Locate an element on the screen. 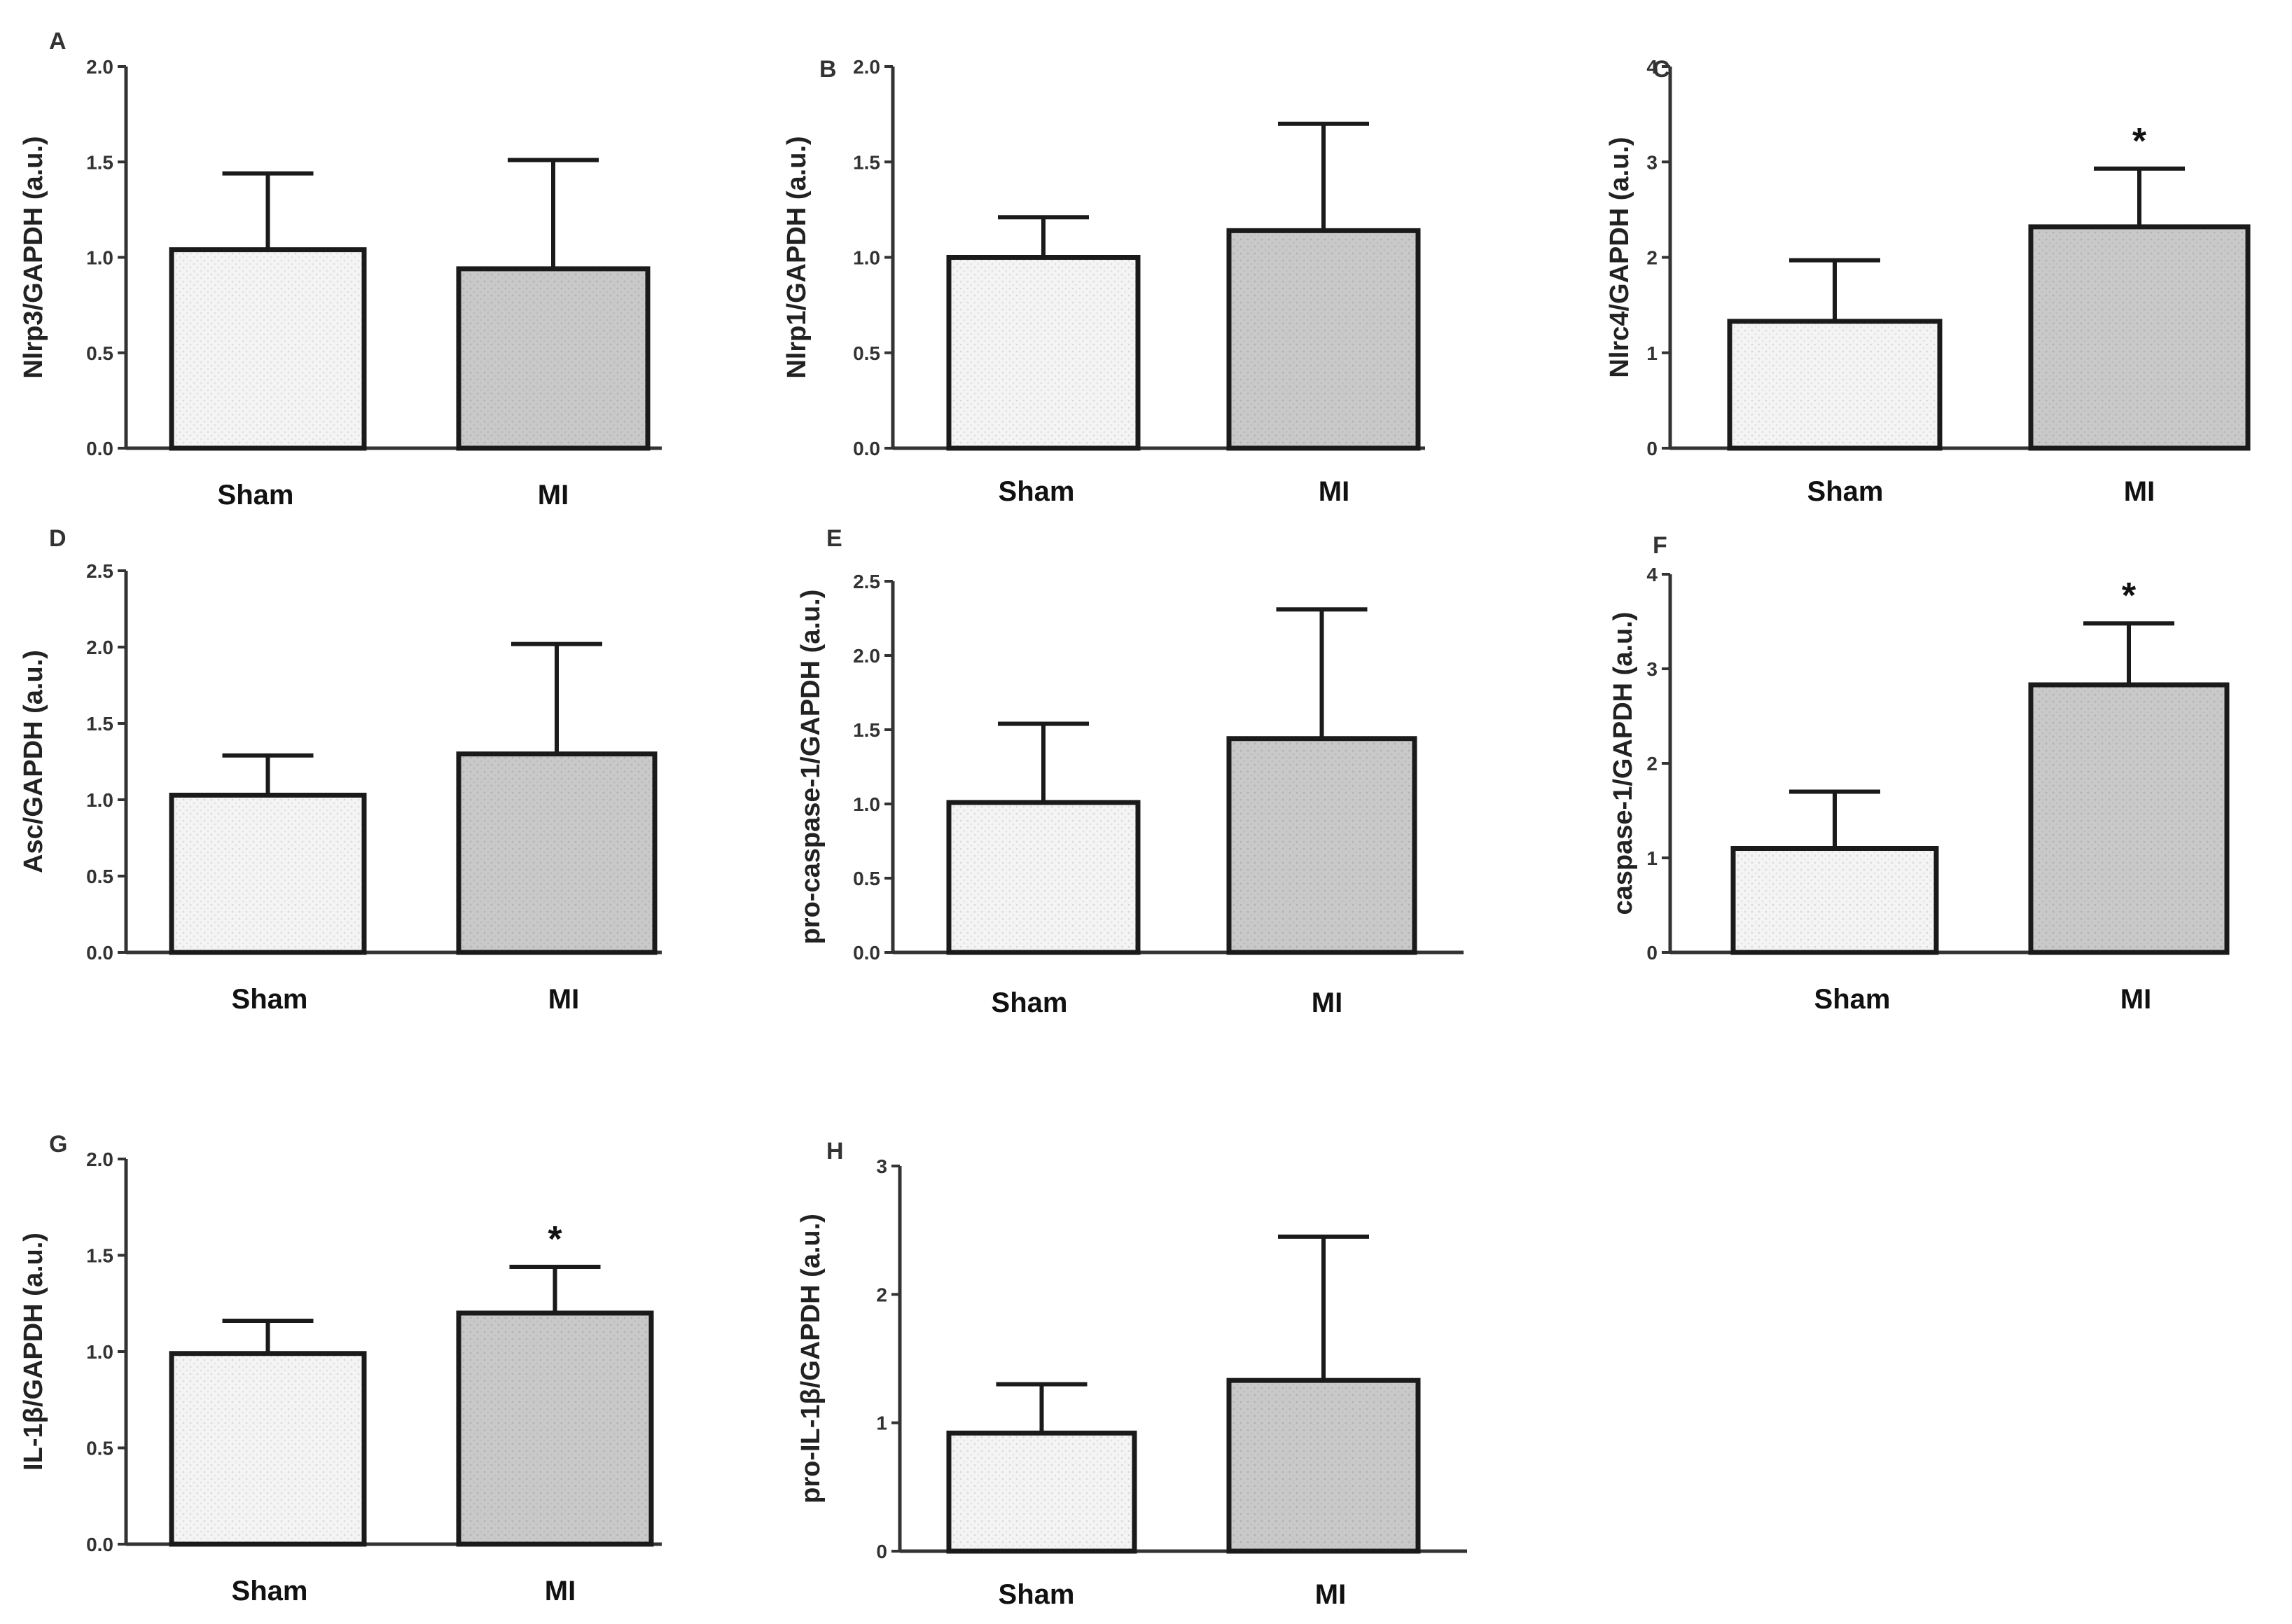 This screenshot has width=2292, height=1624. y-axis-label: Nlrp1/GAPDH (a.u.) is located at coordinates (797, 257).